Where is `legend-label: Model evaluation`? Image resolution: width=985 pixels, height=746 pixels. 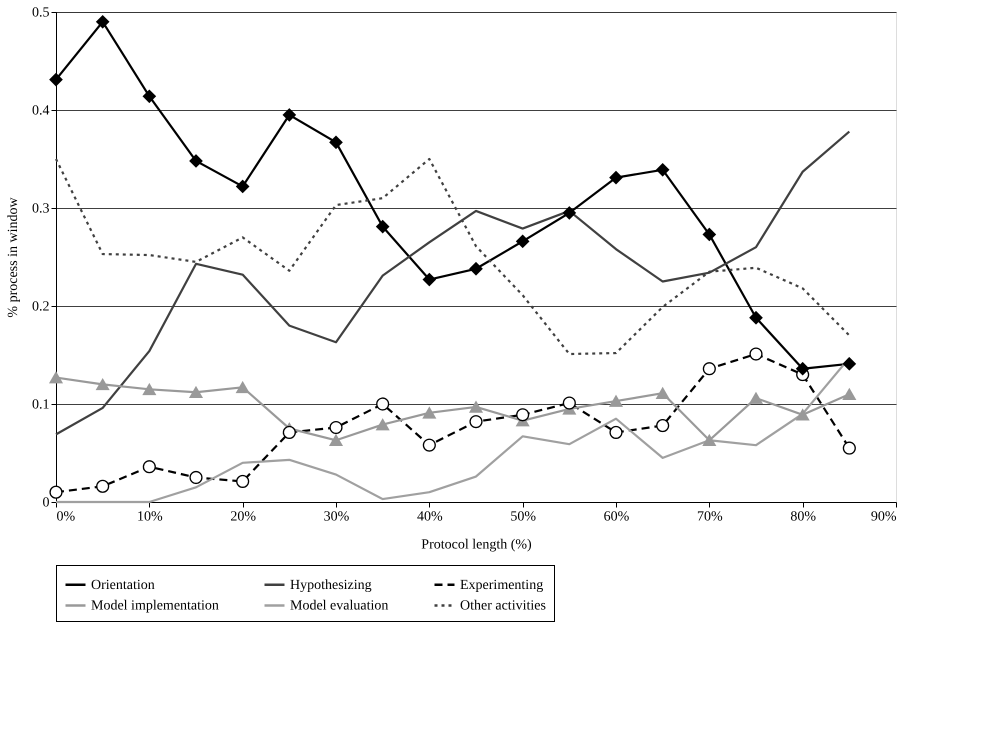 legend-label: Model evaluation is located at coordinates (339, 606).